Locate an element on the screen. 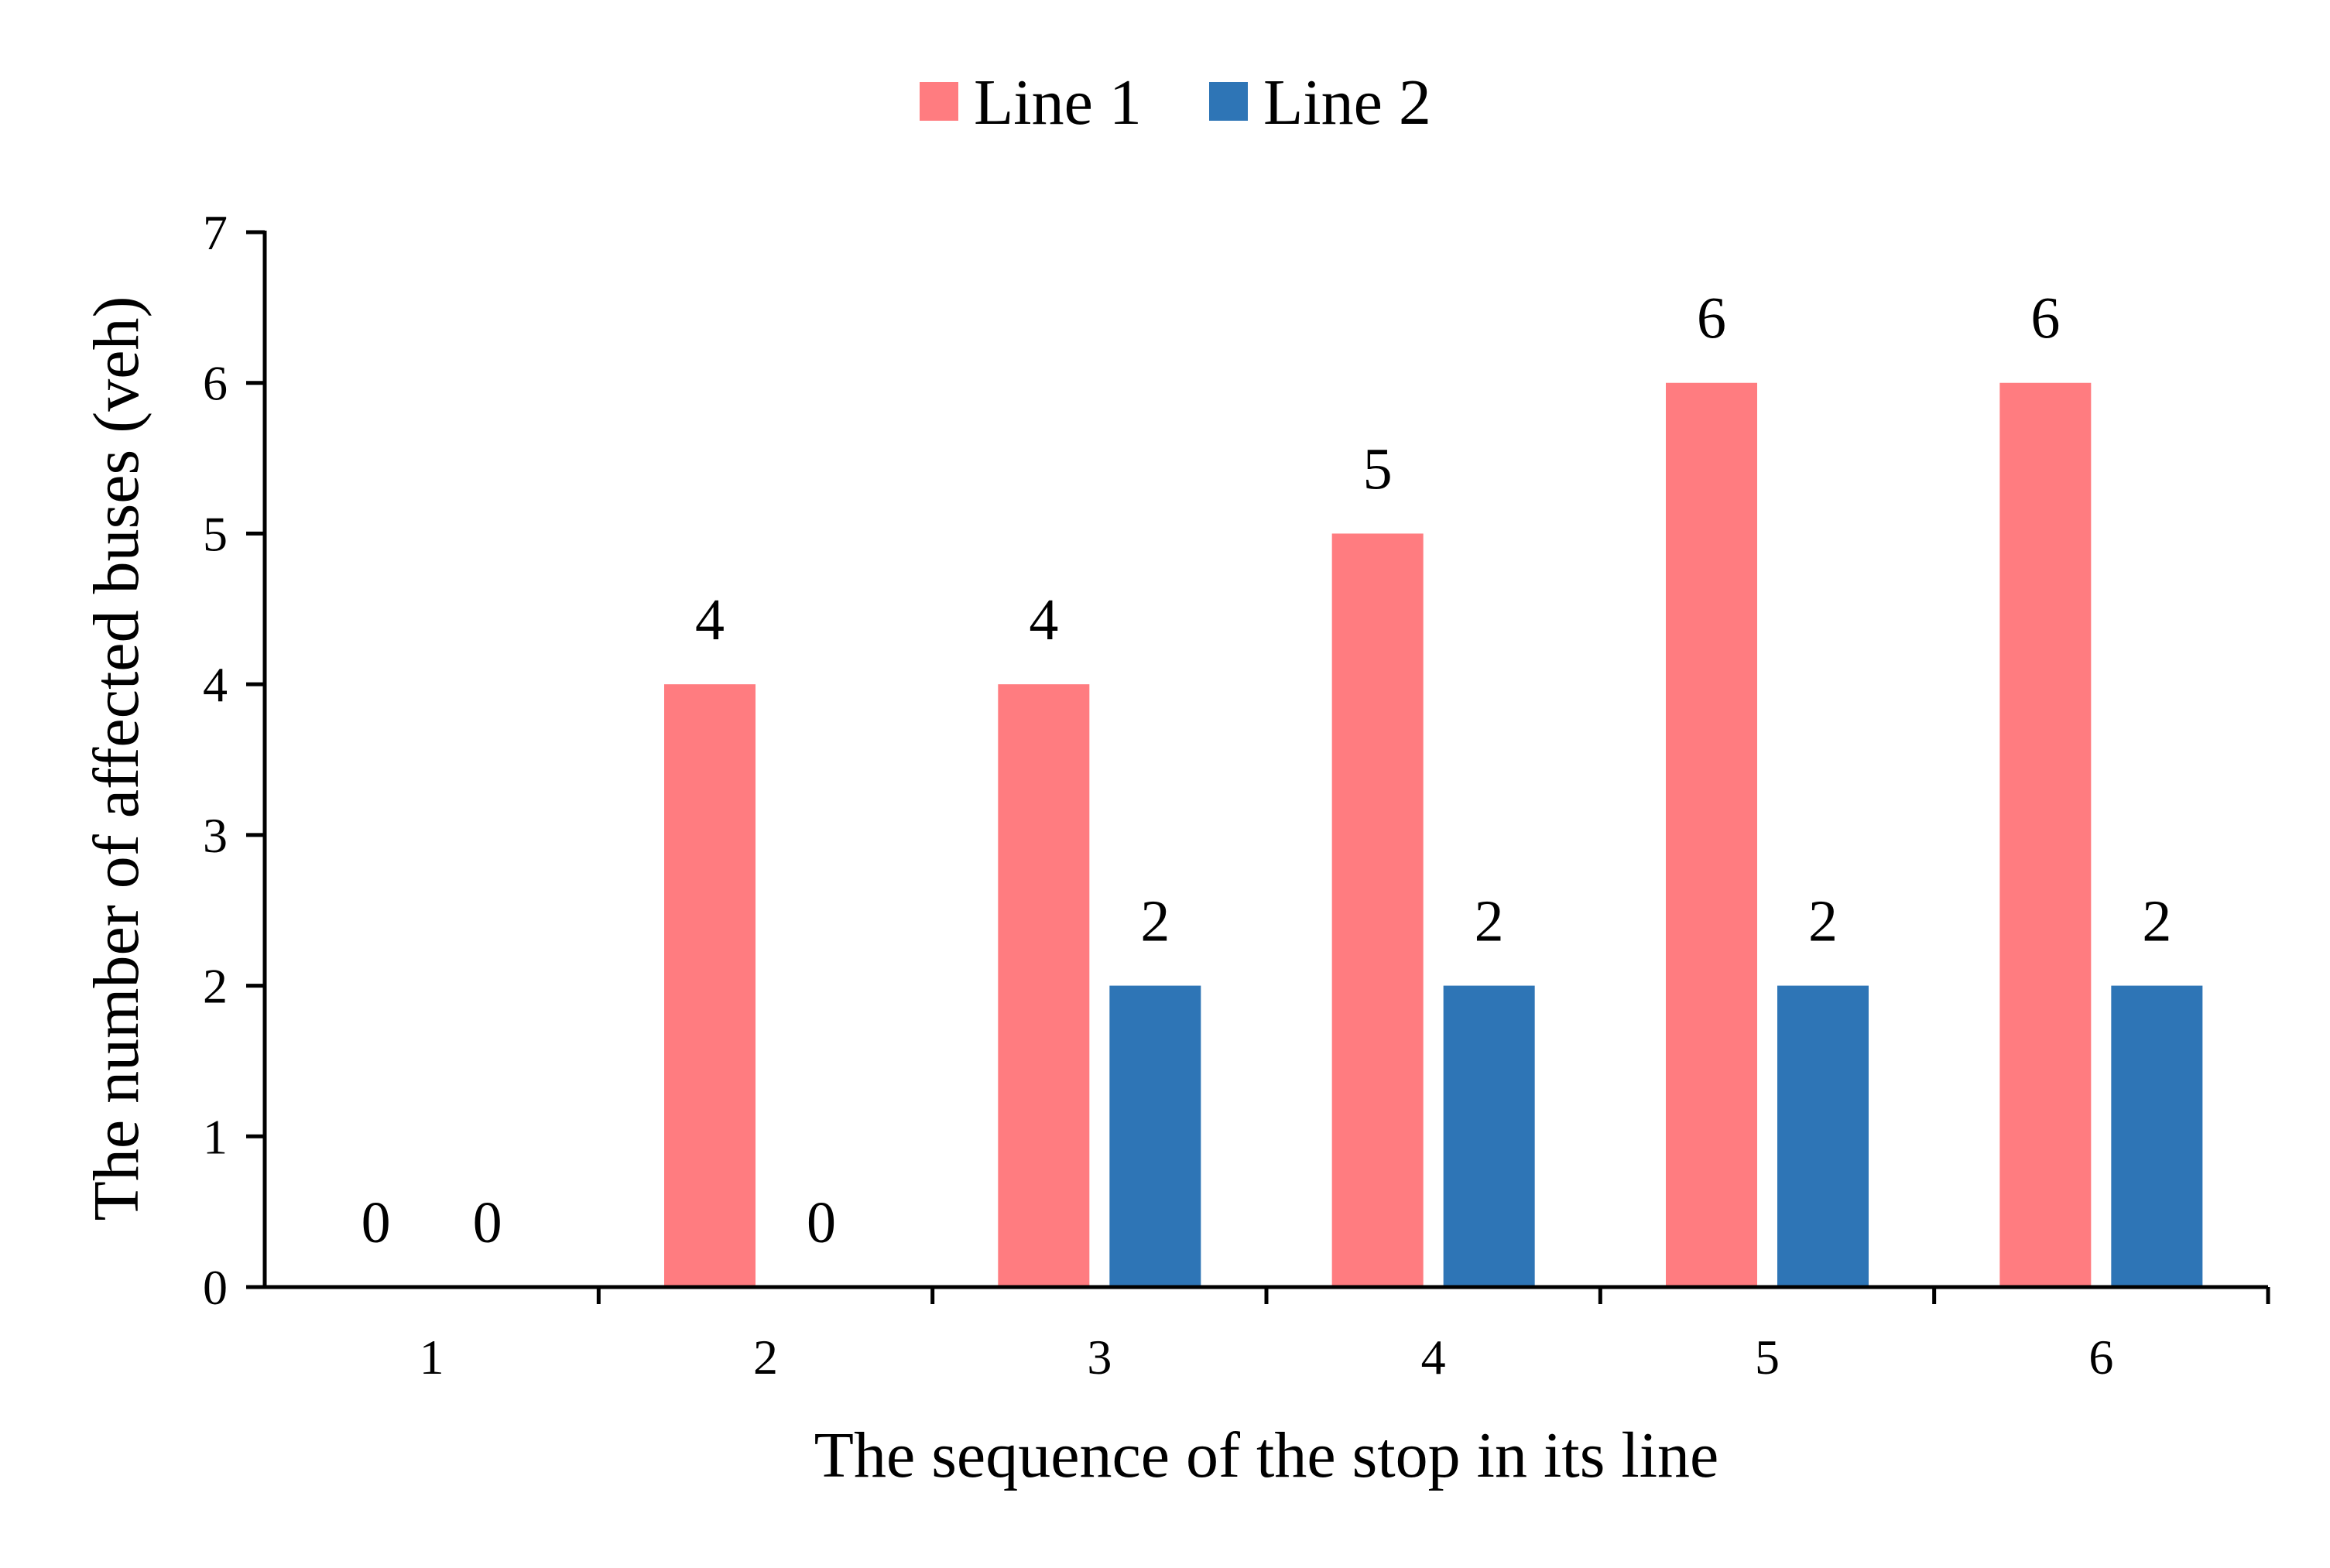  y-tick-label: 3 is located at coordinates (215, 835).